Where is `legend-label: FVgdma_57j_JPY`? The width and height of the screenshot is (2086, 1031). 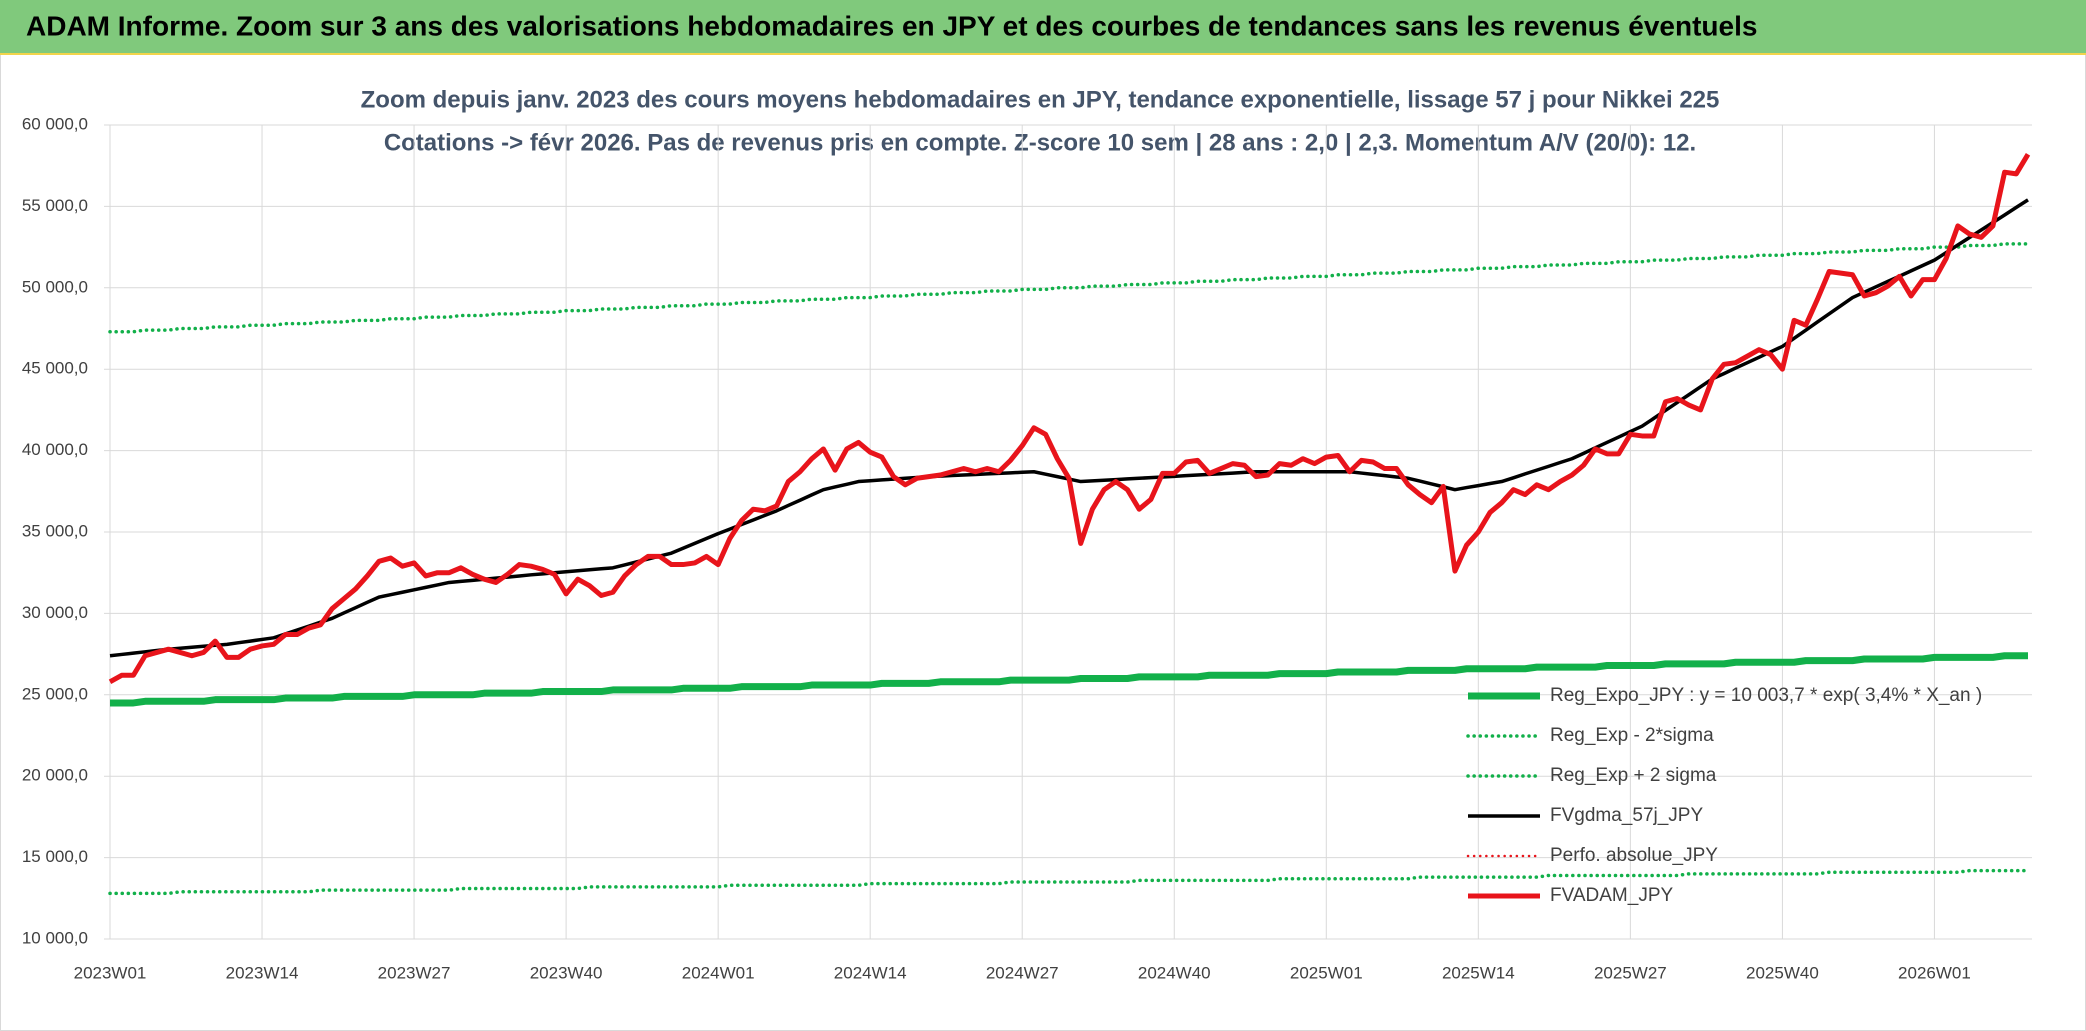
legend-label: FVgdma_57j_JPY is located at coordinates (1626, 815).